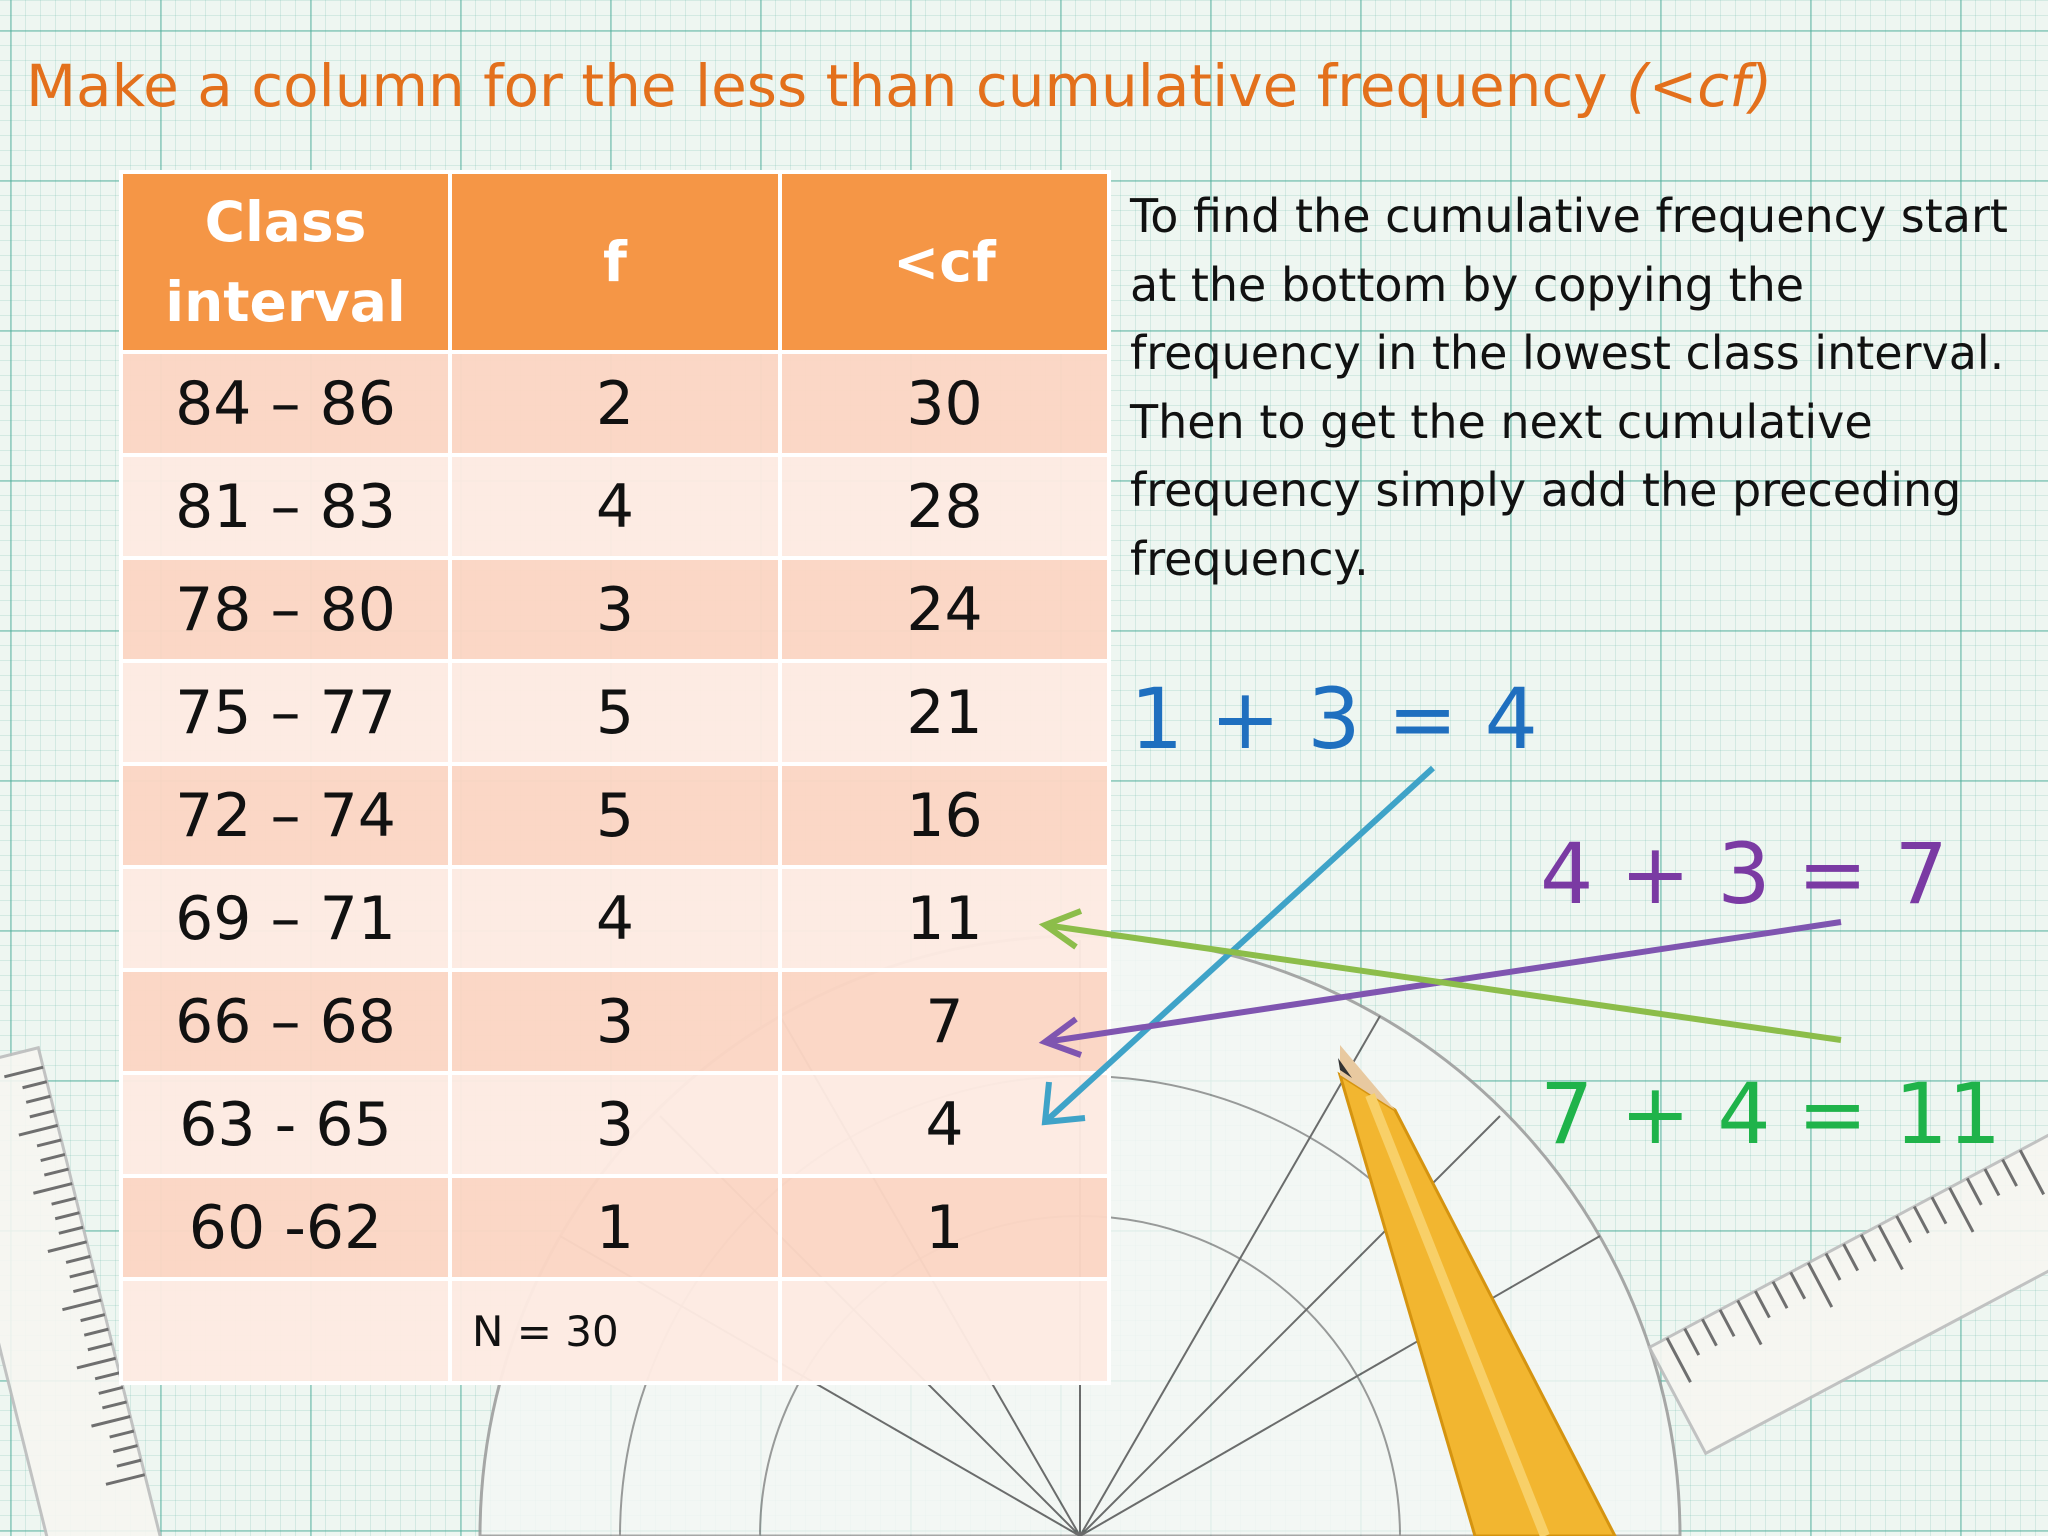 The height and width of the screenshot is (1536, 2048). What do you see at coordinates (944, 1021) in the screenshot?
I see `cumulative-frequency-cell: 7` at bounding box center [944, 1021].